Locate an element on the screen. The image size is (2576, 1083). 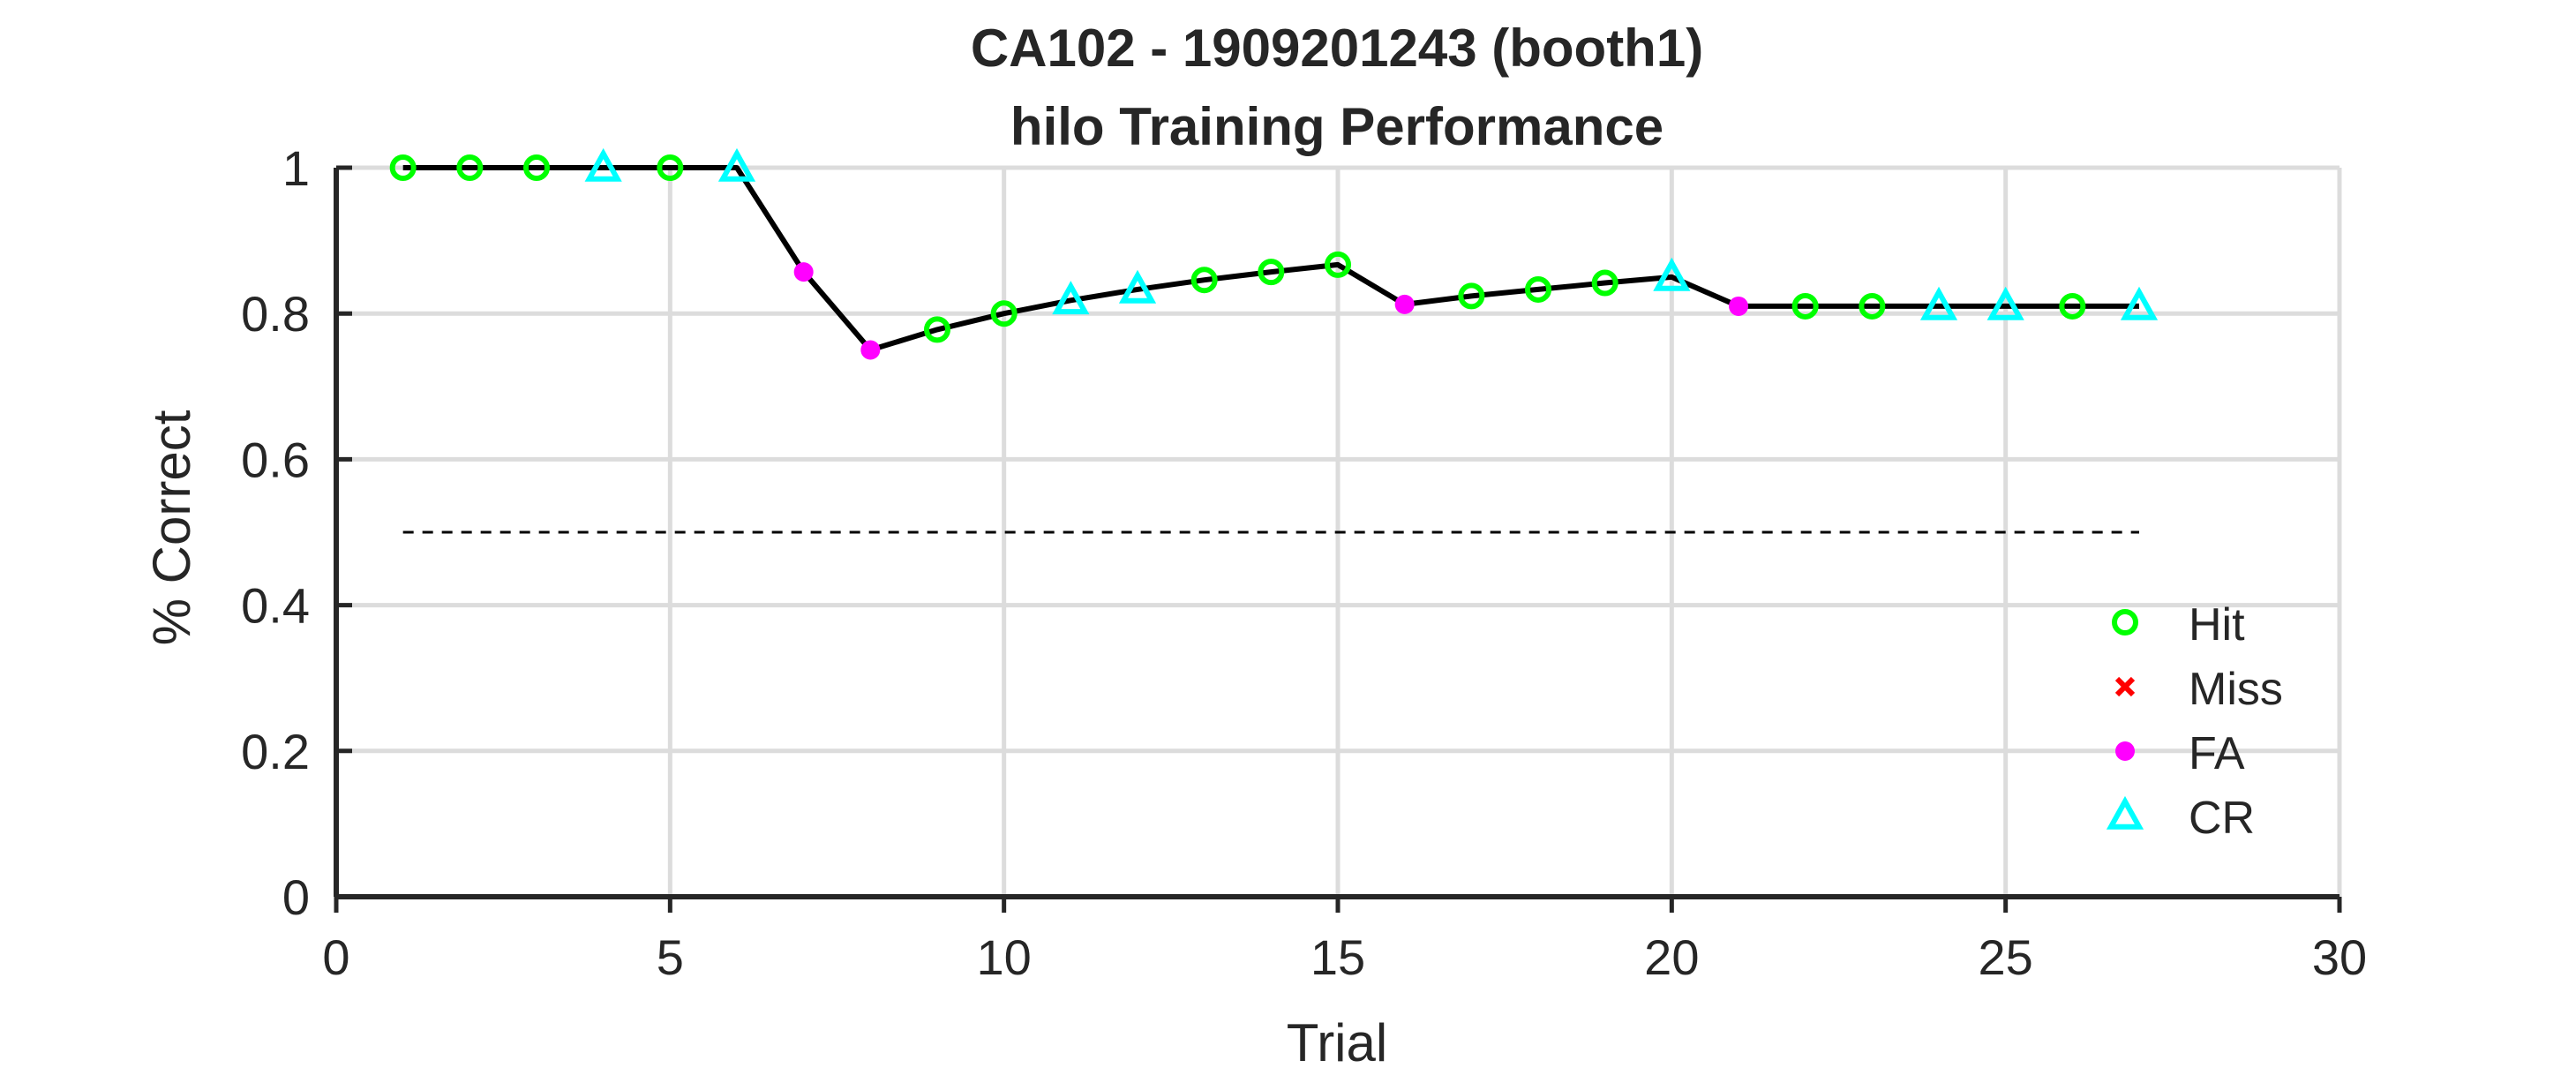
legend-marker-miss is located at coordinates (2125, 687).